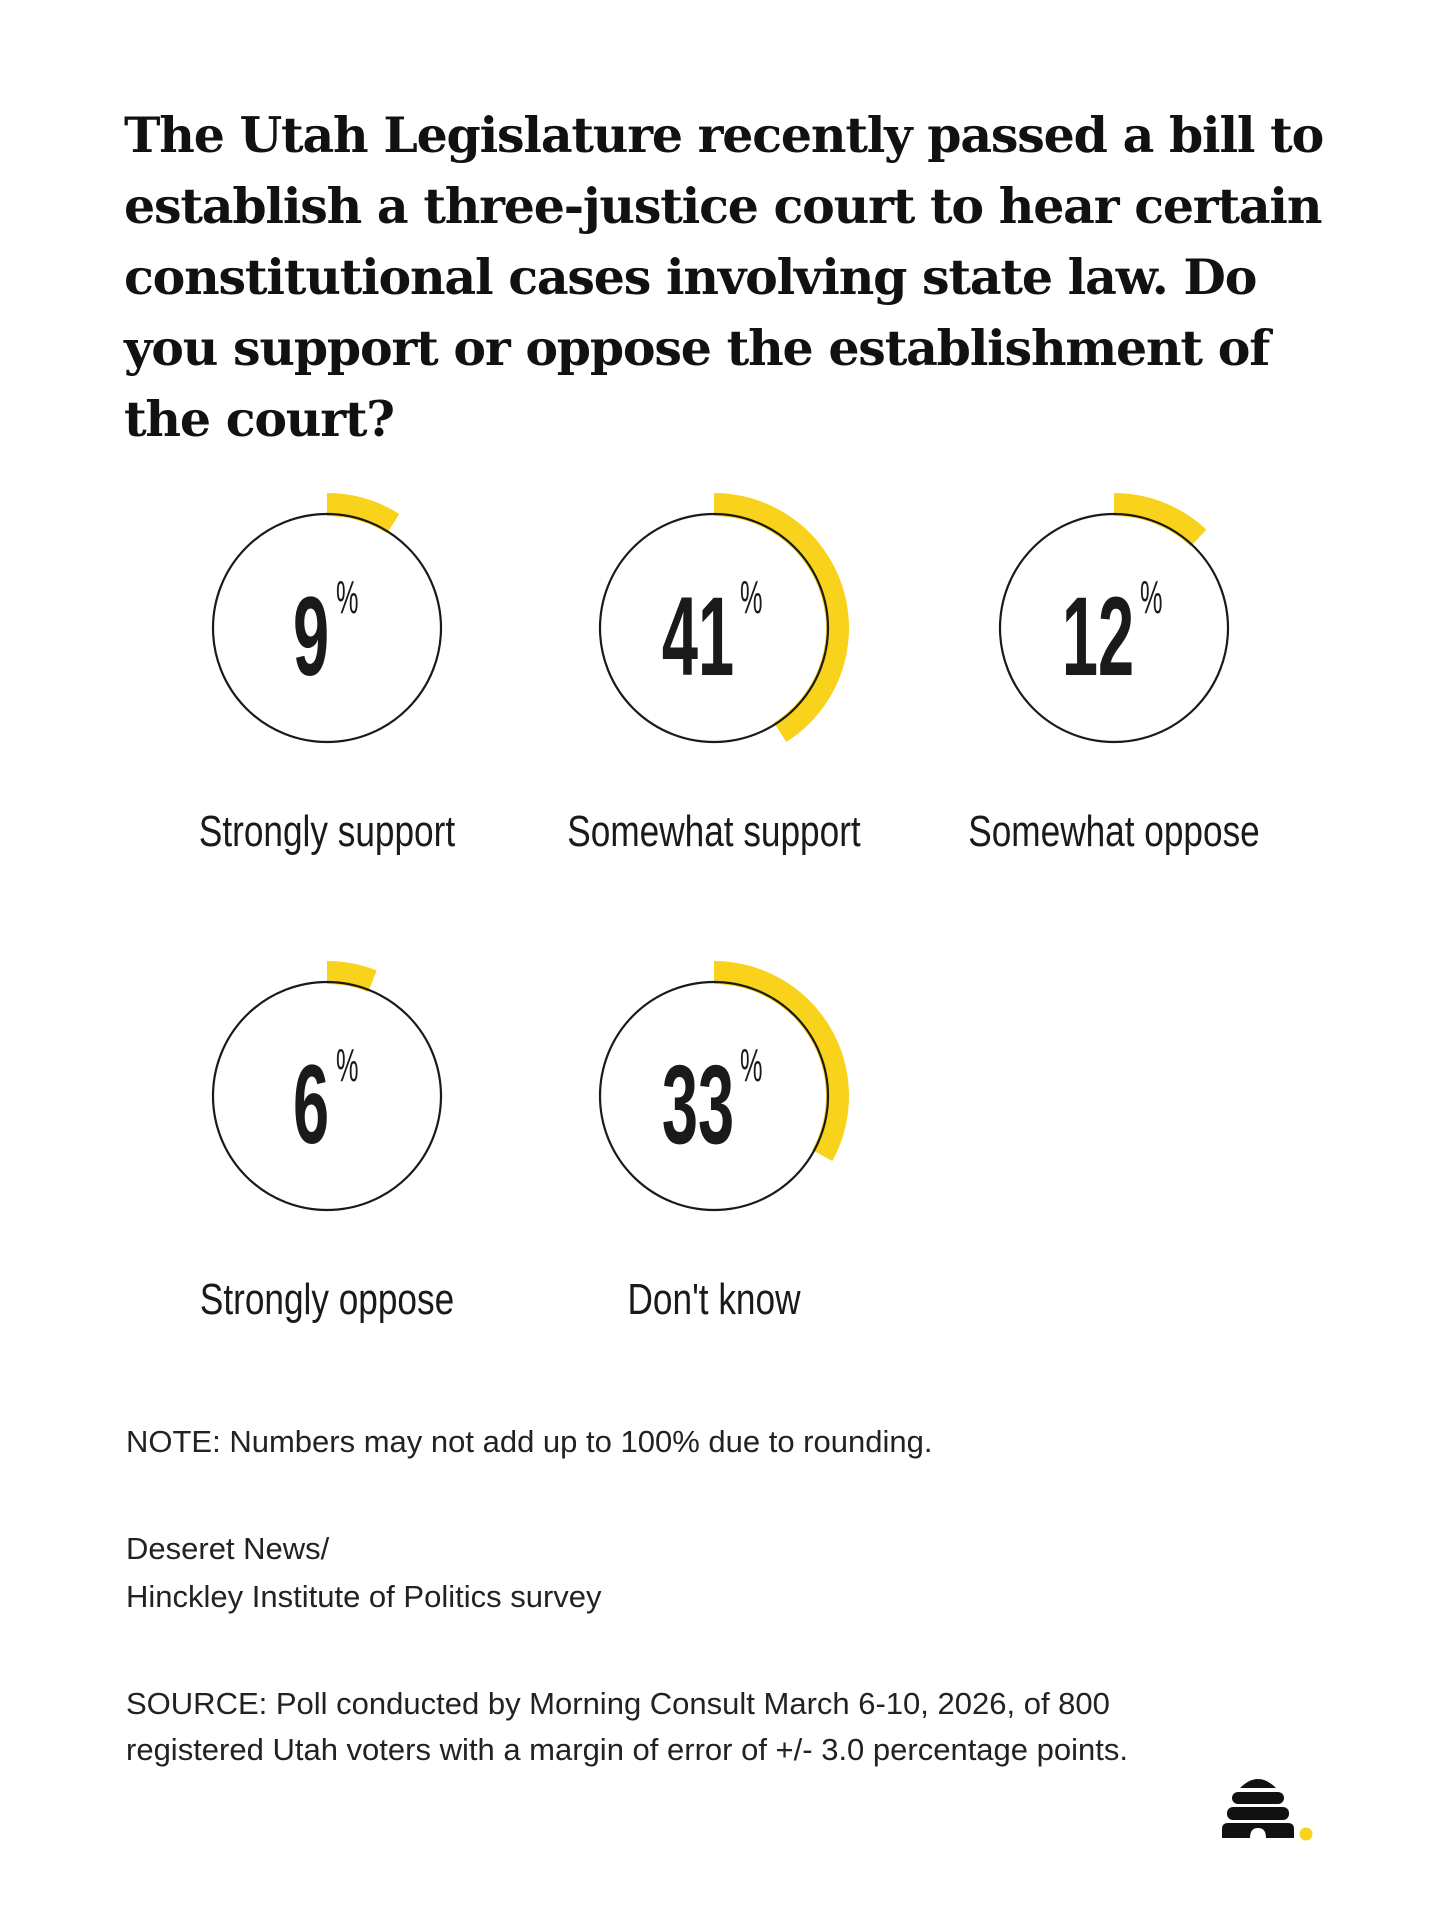 The image size is (1440, 1911). I want to click on value-label: 6, so click(311, 1105).